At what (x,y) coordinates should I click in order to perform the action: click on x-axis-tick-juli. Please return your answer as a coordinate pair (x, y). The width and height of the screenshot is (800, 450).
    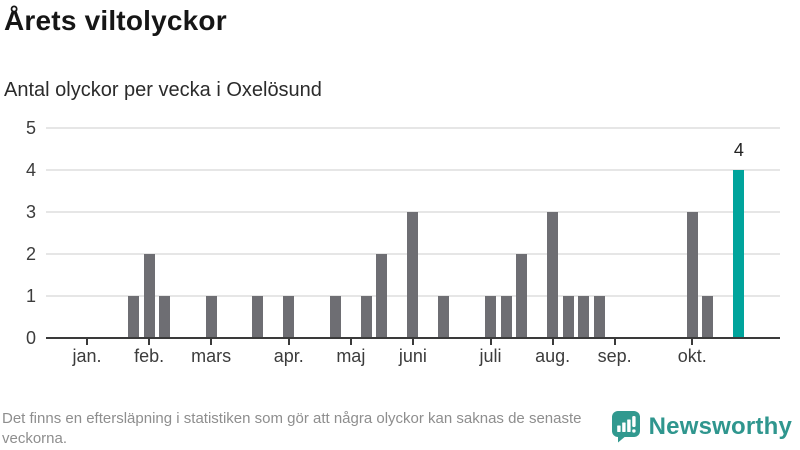
    Looking at the image, I should click on (490, 341).